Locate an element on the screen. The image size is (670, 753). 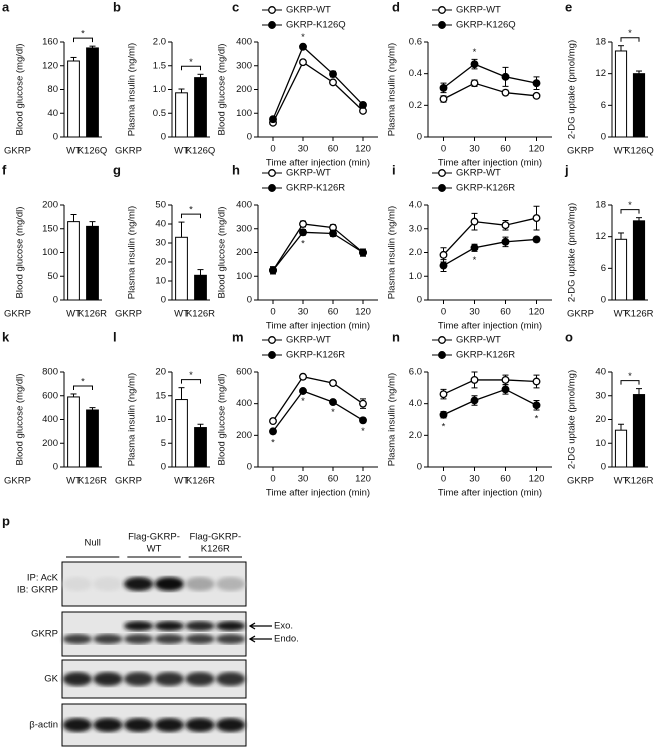
panel-letter: m is located at coordinates (238, 336).